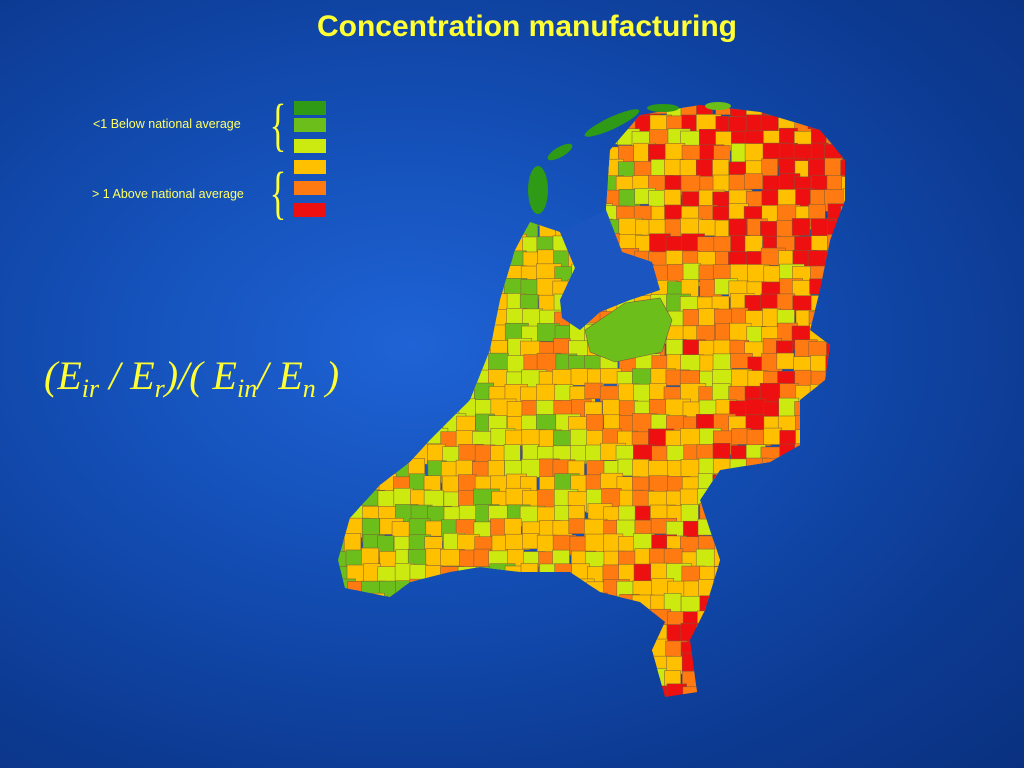 The height and width of the screenshot is (768, 1024). What do you see at coordinates (310, 210) in the screenshot?
I see `legend-swatch` at bounding box center [310, 210].